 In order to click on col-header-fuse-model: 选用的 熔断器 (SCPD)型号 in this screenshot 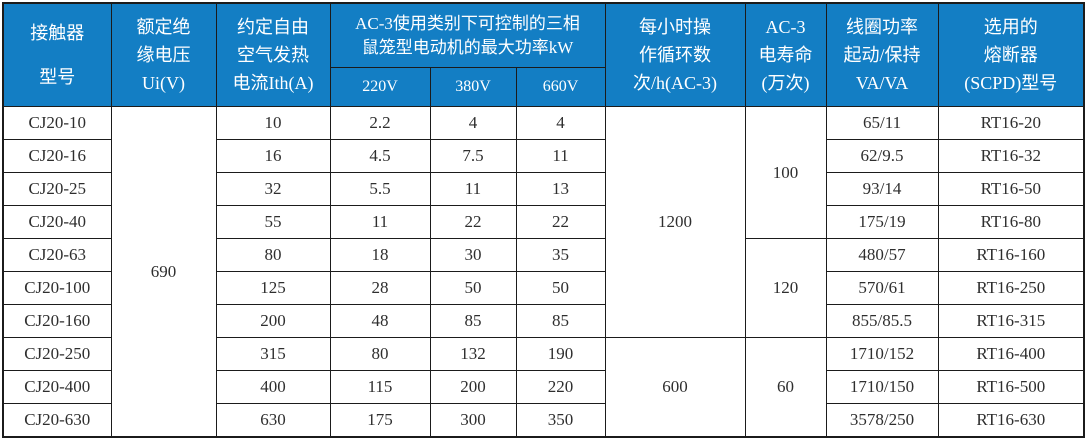, I will do `click(1011, 54)`.